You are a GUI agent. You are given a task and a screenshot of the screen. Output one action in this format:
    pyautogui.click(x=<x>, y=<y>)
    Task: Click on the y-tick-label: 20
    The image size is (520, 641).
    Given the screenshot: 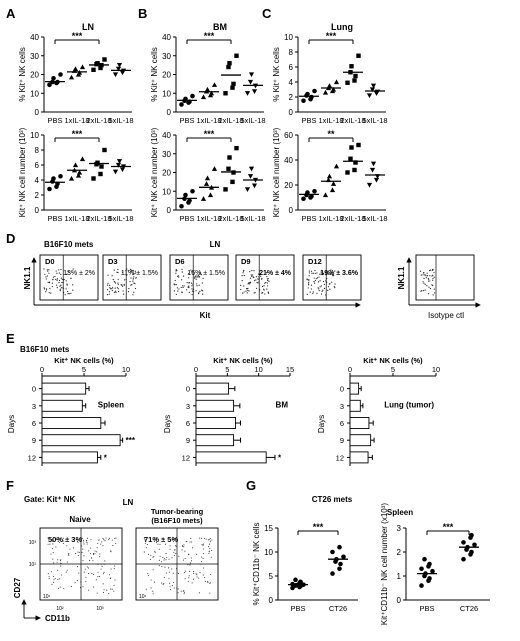 What is the action you would take?
    pyautogui.click(x=34, y=75)
    